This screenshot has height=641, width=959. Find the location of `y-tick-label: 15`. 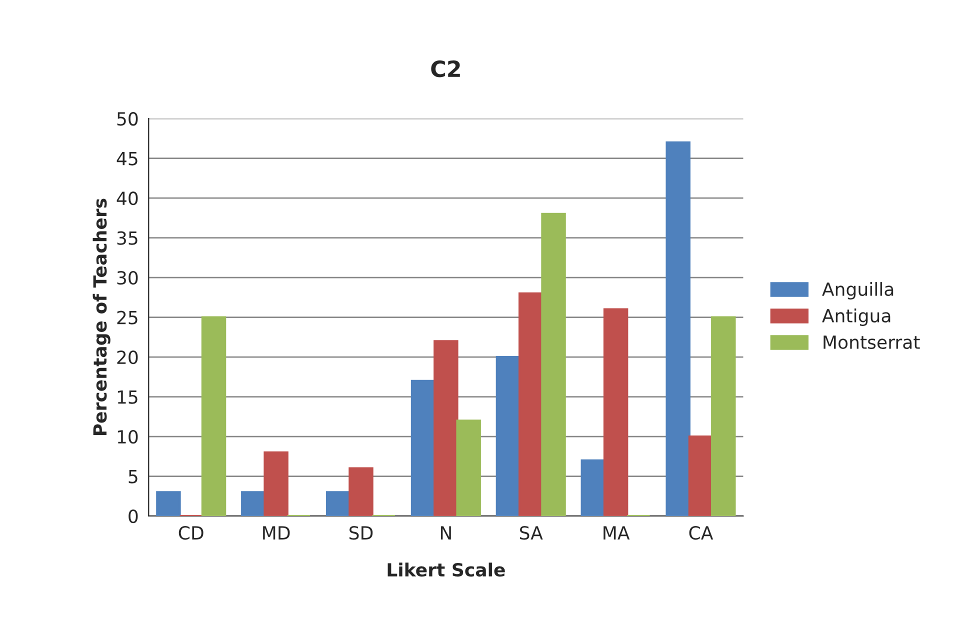

y-tick-label: 15 is located at coordinates (128, 397).